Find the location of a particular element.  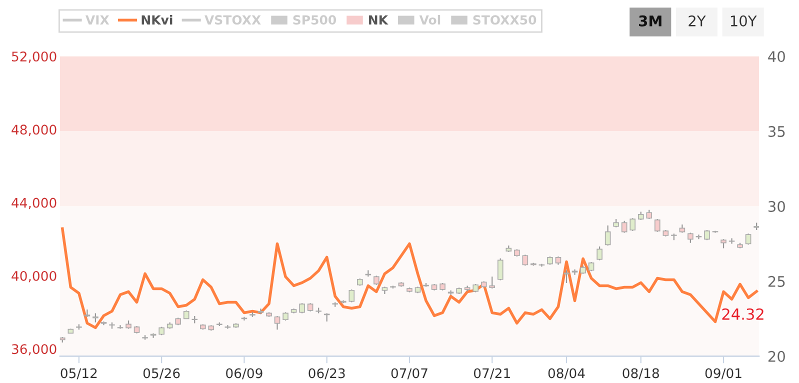

y2-tick-label: 20 is located at coordinates (776, 356).